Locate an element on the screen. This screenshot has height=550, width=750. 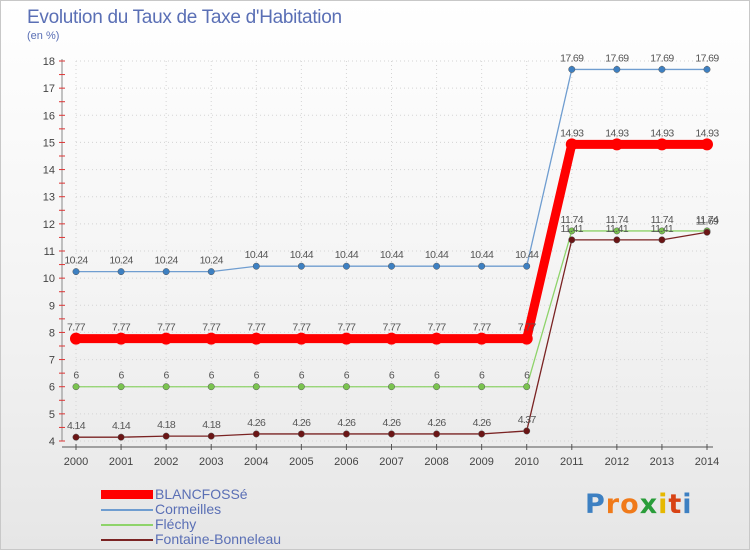
x-tick-label: 2007 is located at coordinates (391, 462).